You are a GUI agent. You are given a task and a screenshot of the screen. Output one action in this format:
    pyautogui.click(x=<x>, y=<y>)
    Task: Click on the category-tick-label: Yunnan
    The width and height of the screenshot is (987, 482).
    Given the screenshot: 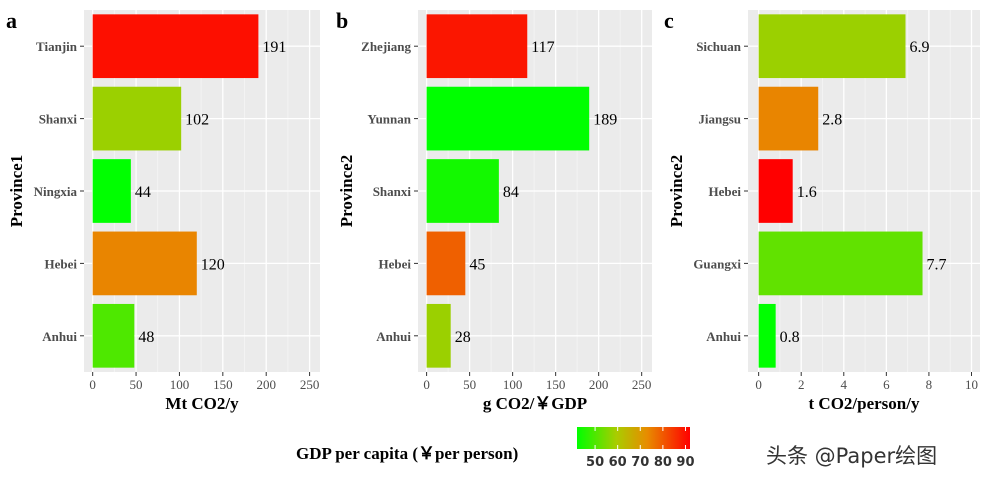 What is the action you would take?
    pyautogui.click(x=389, y=119)
    